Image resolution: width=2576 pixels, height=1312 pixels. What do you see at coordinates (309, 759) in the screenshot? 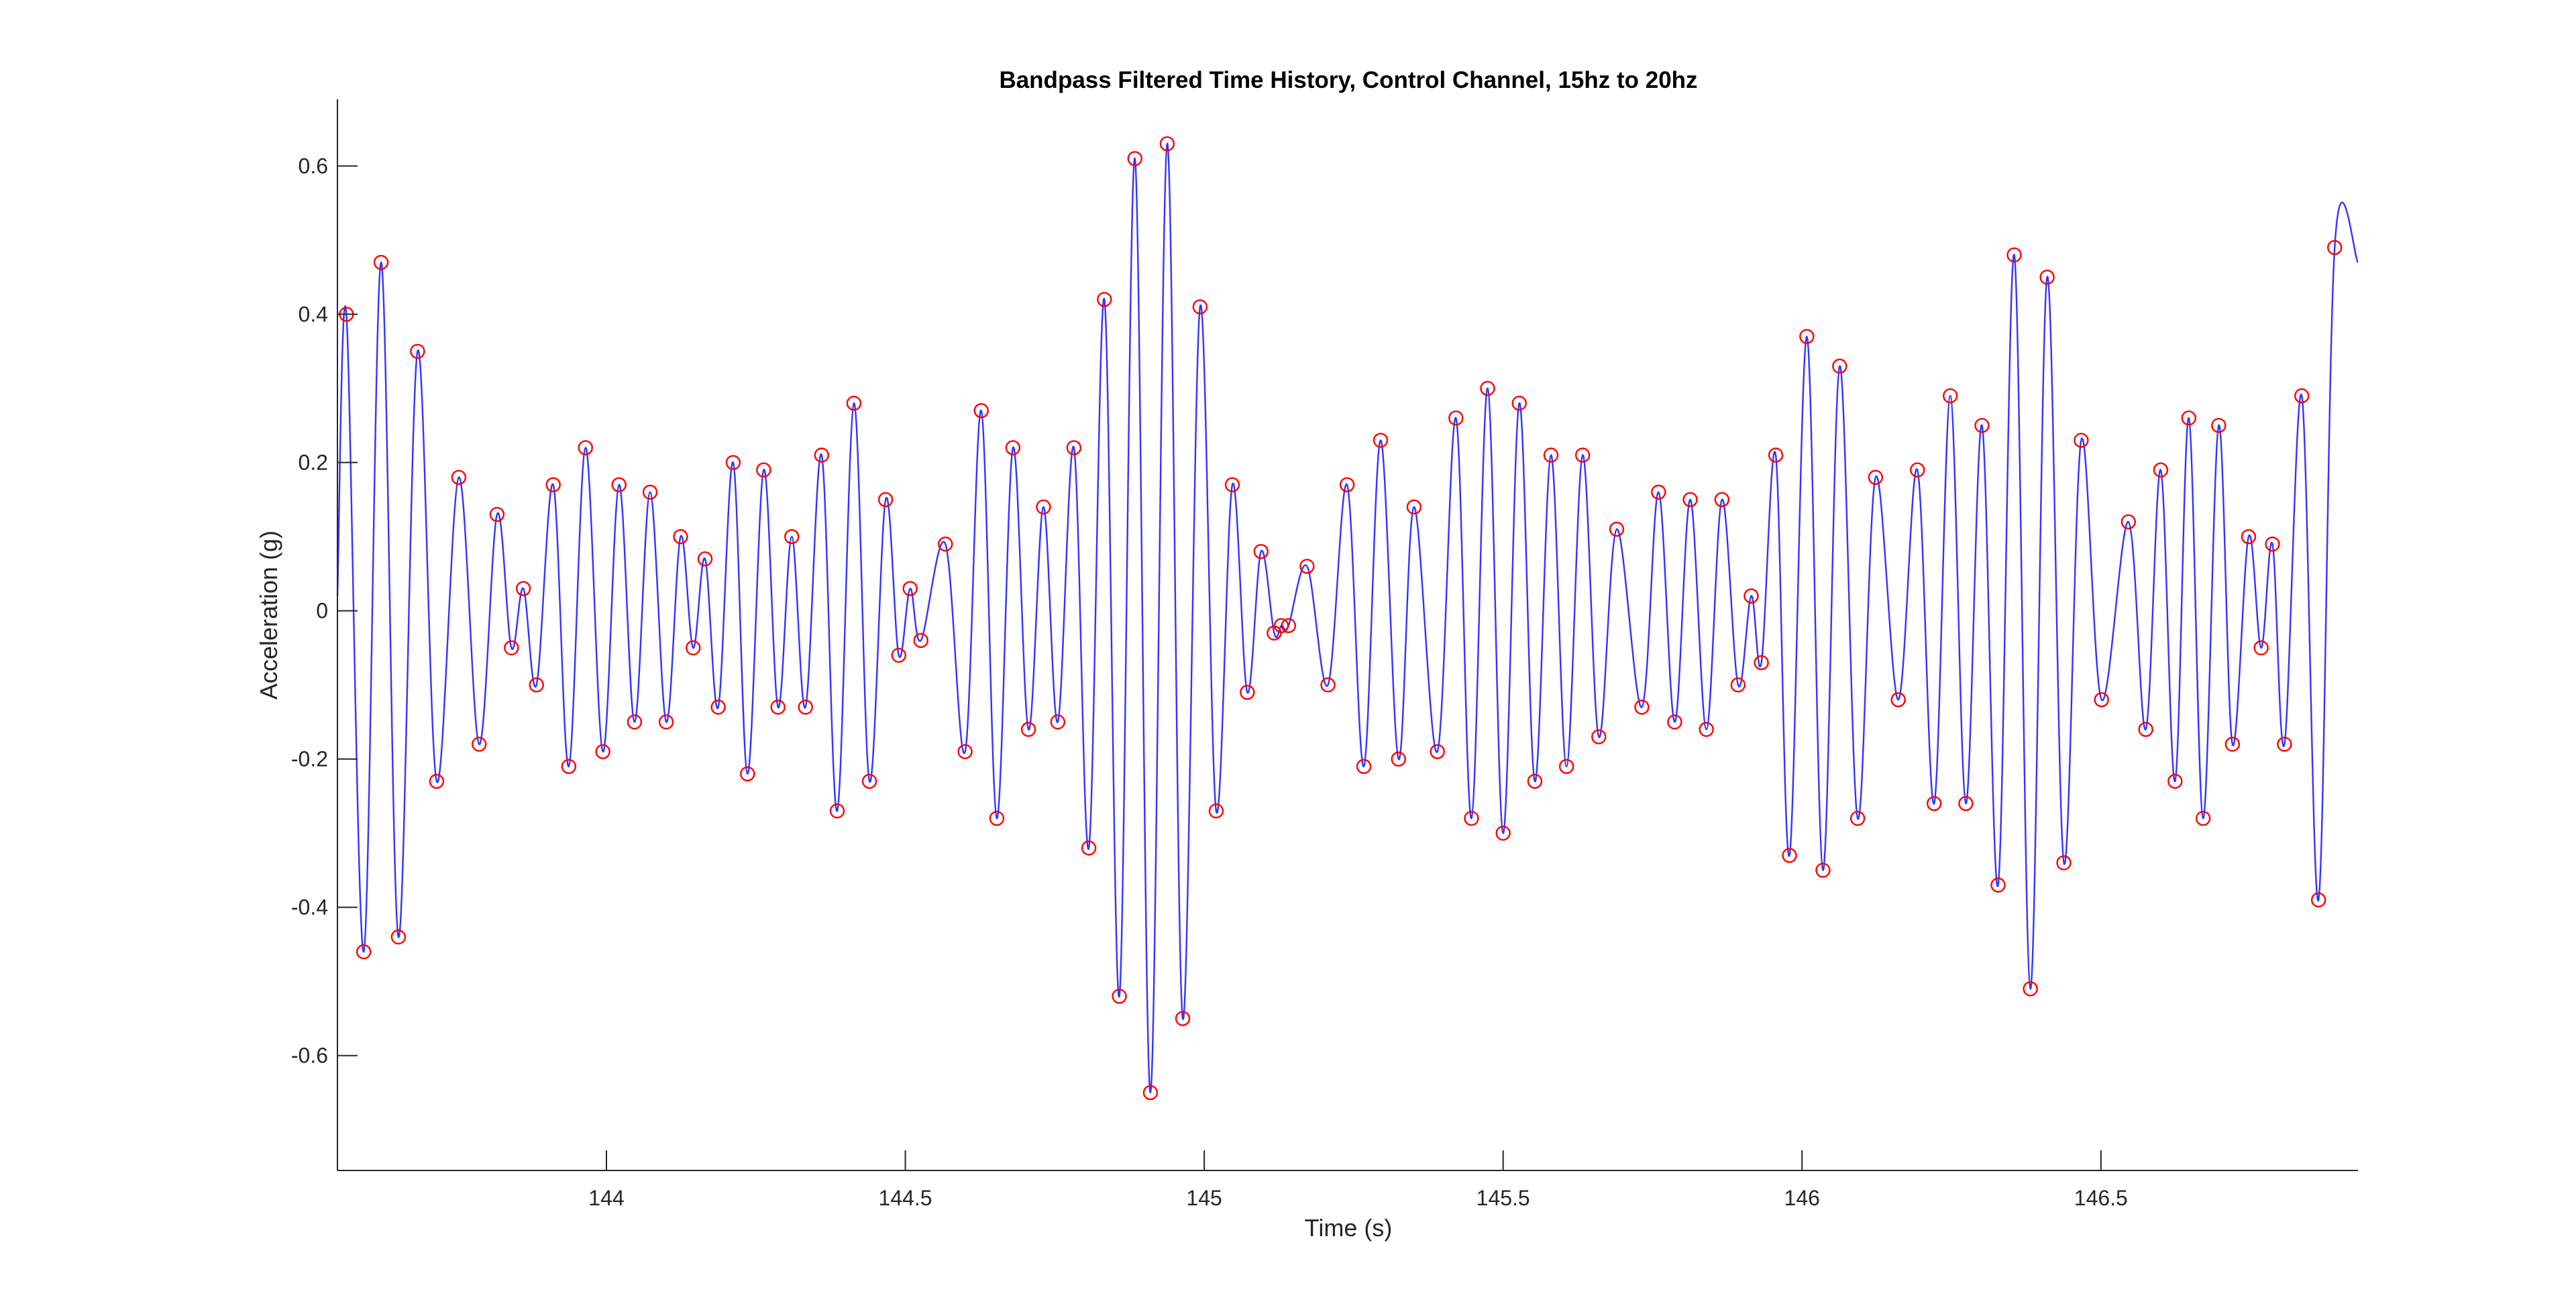
I see `y-tick-label: -0.2` at bounding box center [309, 759].